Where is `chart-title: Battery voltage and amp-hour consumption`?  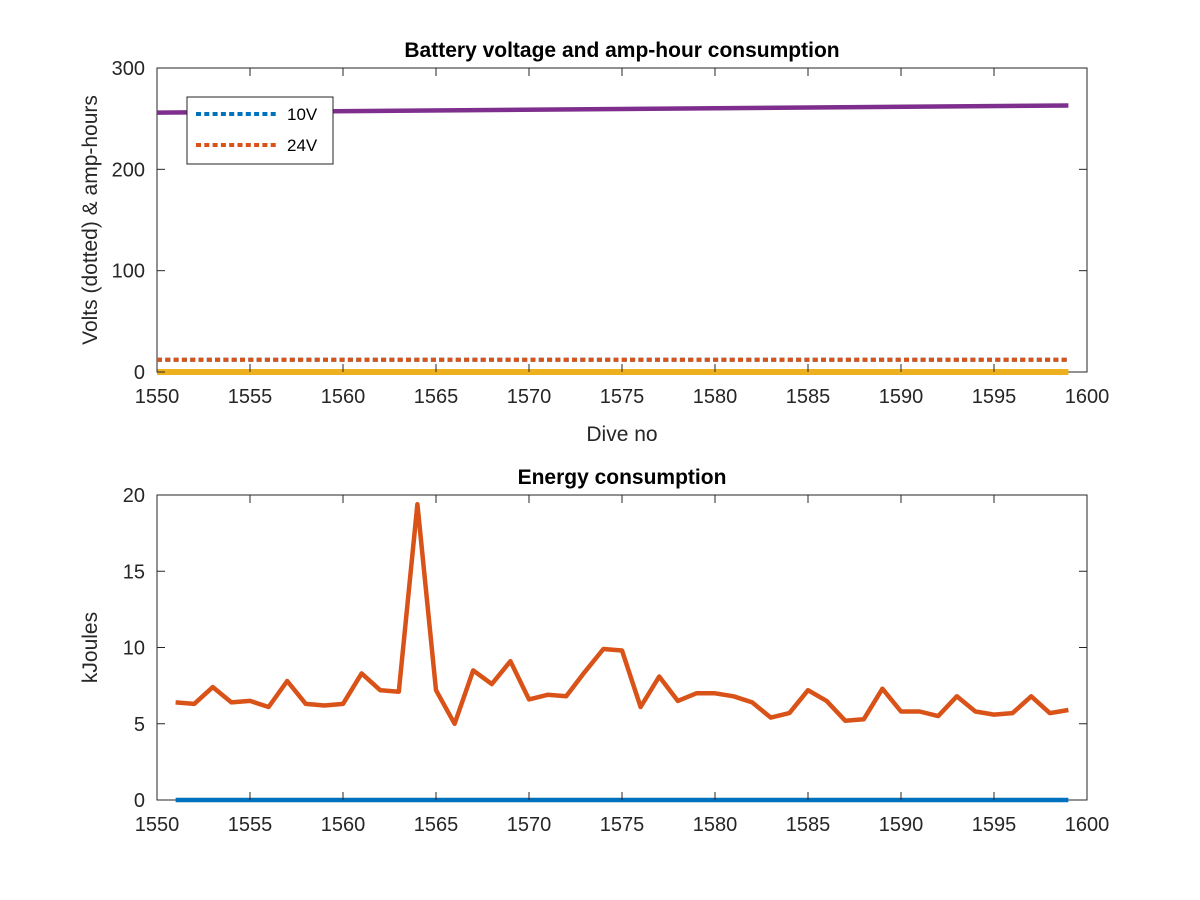
chart-title: Battery voltage and amp-hour consumption is located at coordinates (621, 50).